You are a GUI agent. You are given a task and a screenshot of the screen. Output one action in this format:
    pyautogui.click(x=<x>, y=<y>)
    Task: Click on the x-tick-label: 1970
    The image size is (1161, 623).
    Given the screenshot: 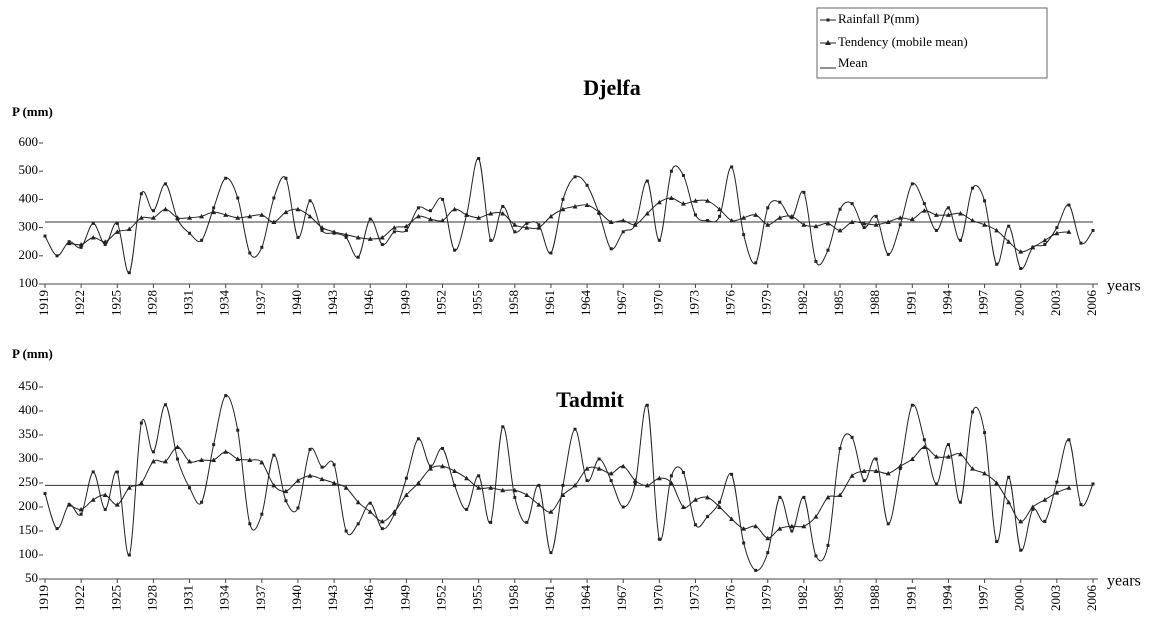 What is the action you would take?
    pyautogui.click(x=657, y=303)
    